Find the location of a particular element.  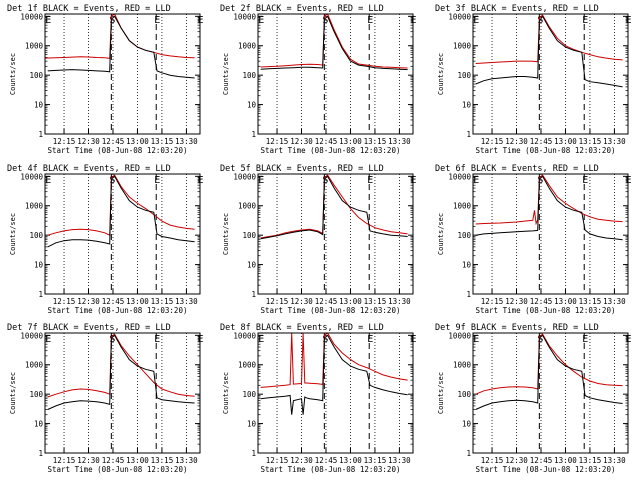

panel-title: Det 9f BLACK = Events, RED = LLD is located at coordinates (517, 328).